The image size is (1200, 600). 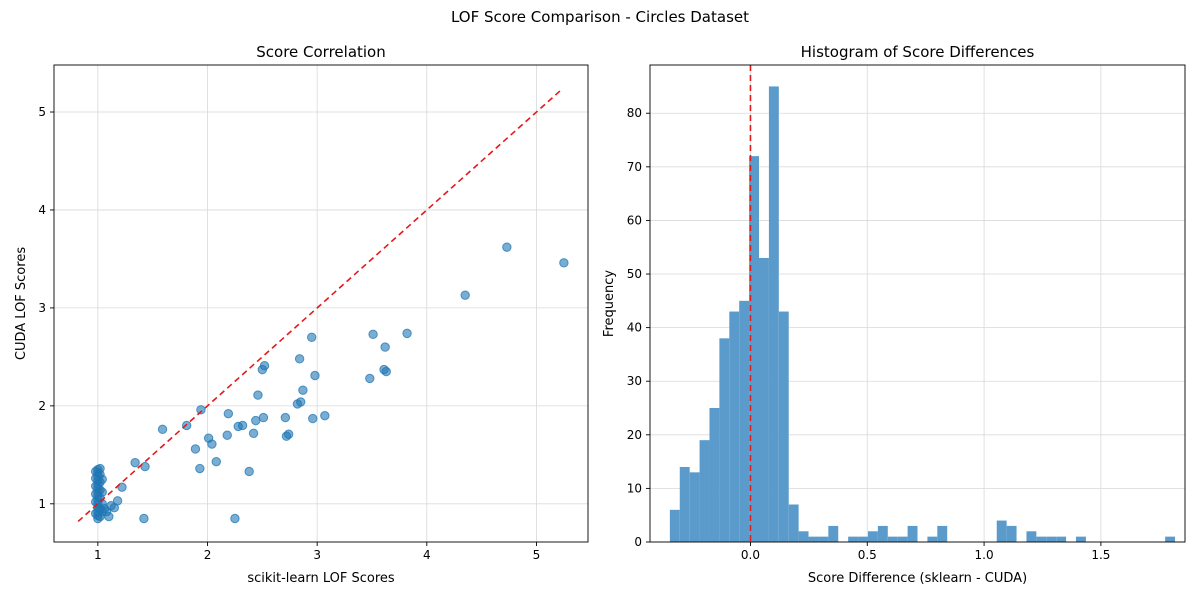 I want to click on y-tick-label: 40, so click(x=634, y=328).